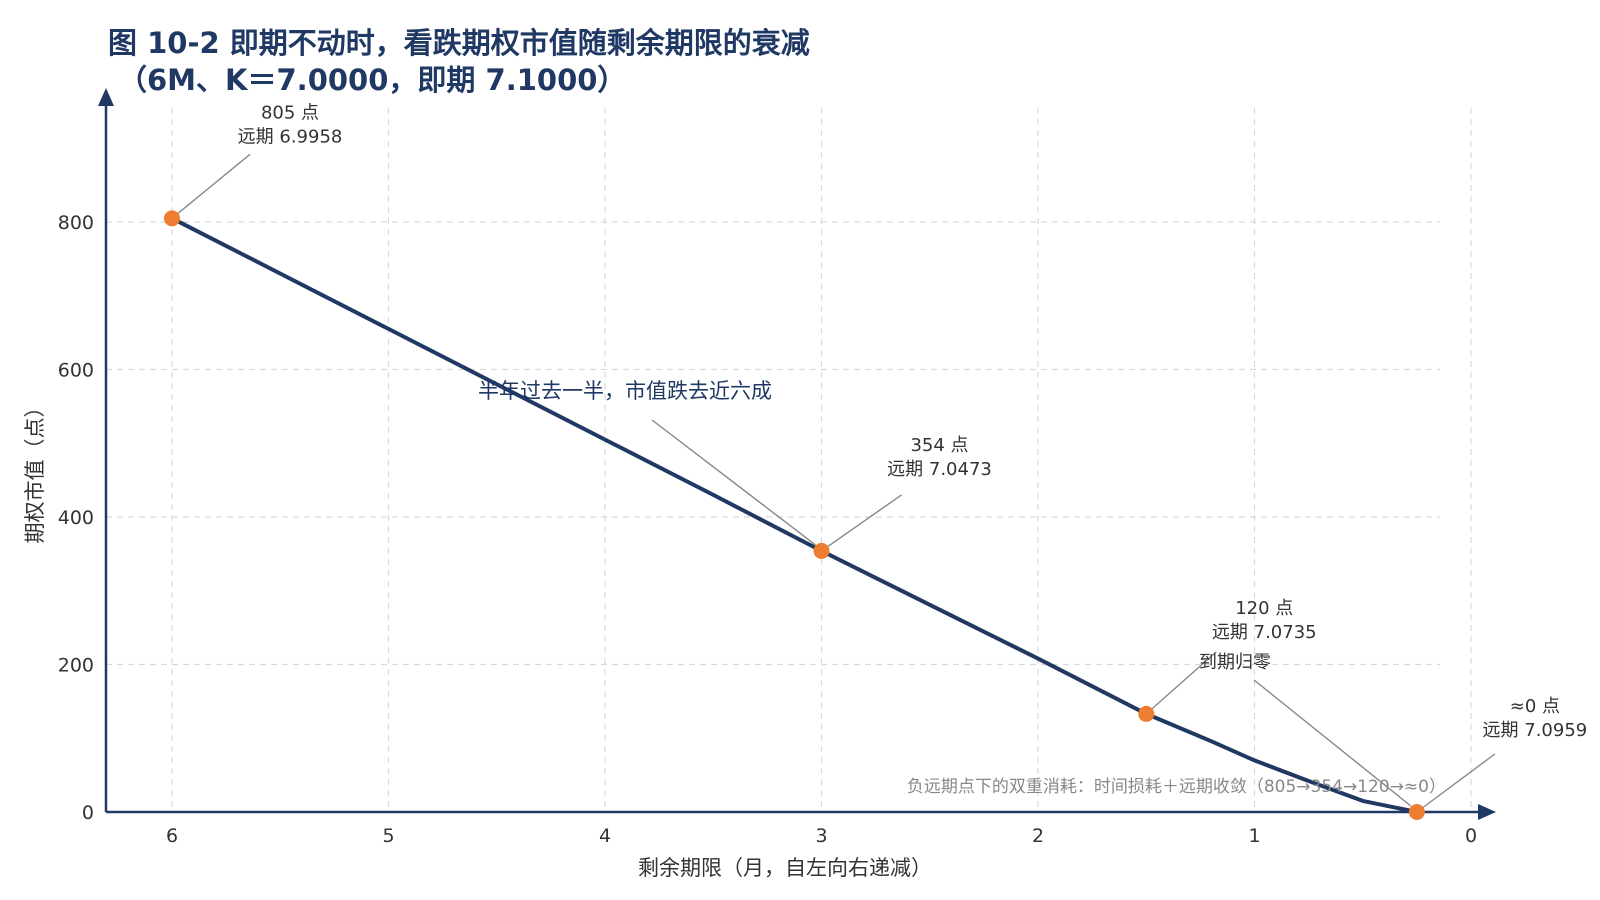 This screenshot has height=900, width=1600. What do you see at coordinates (459, 43) in the screenshot?
I see `chart-title: 图 10-2 即期不动时，看跌期权市值随剩余期限的衰减` at bounding box center [459, 43].